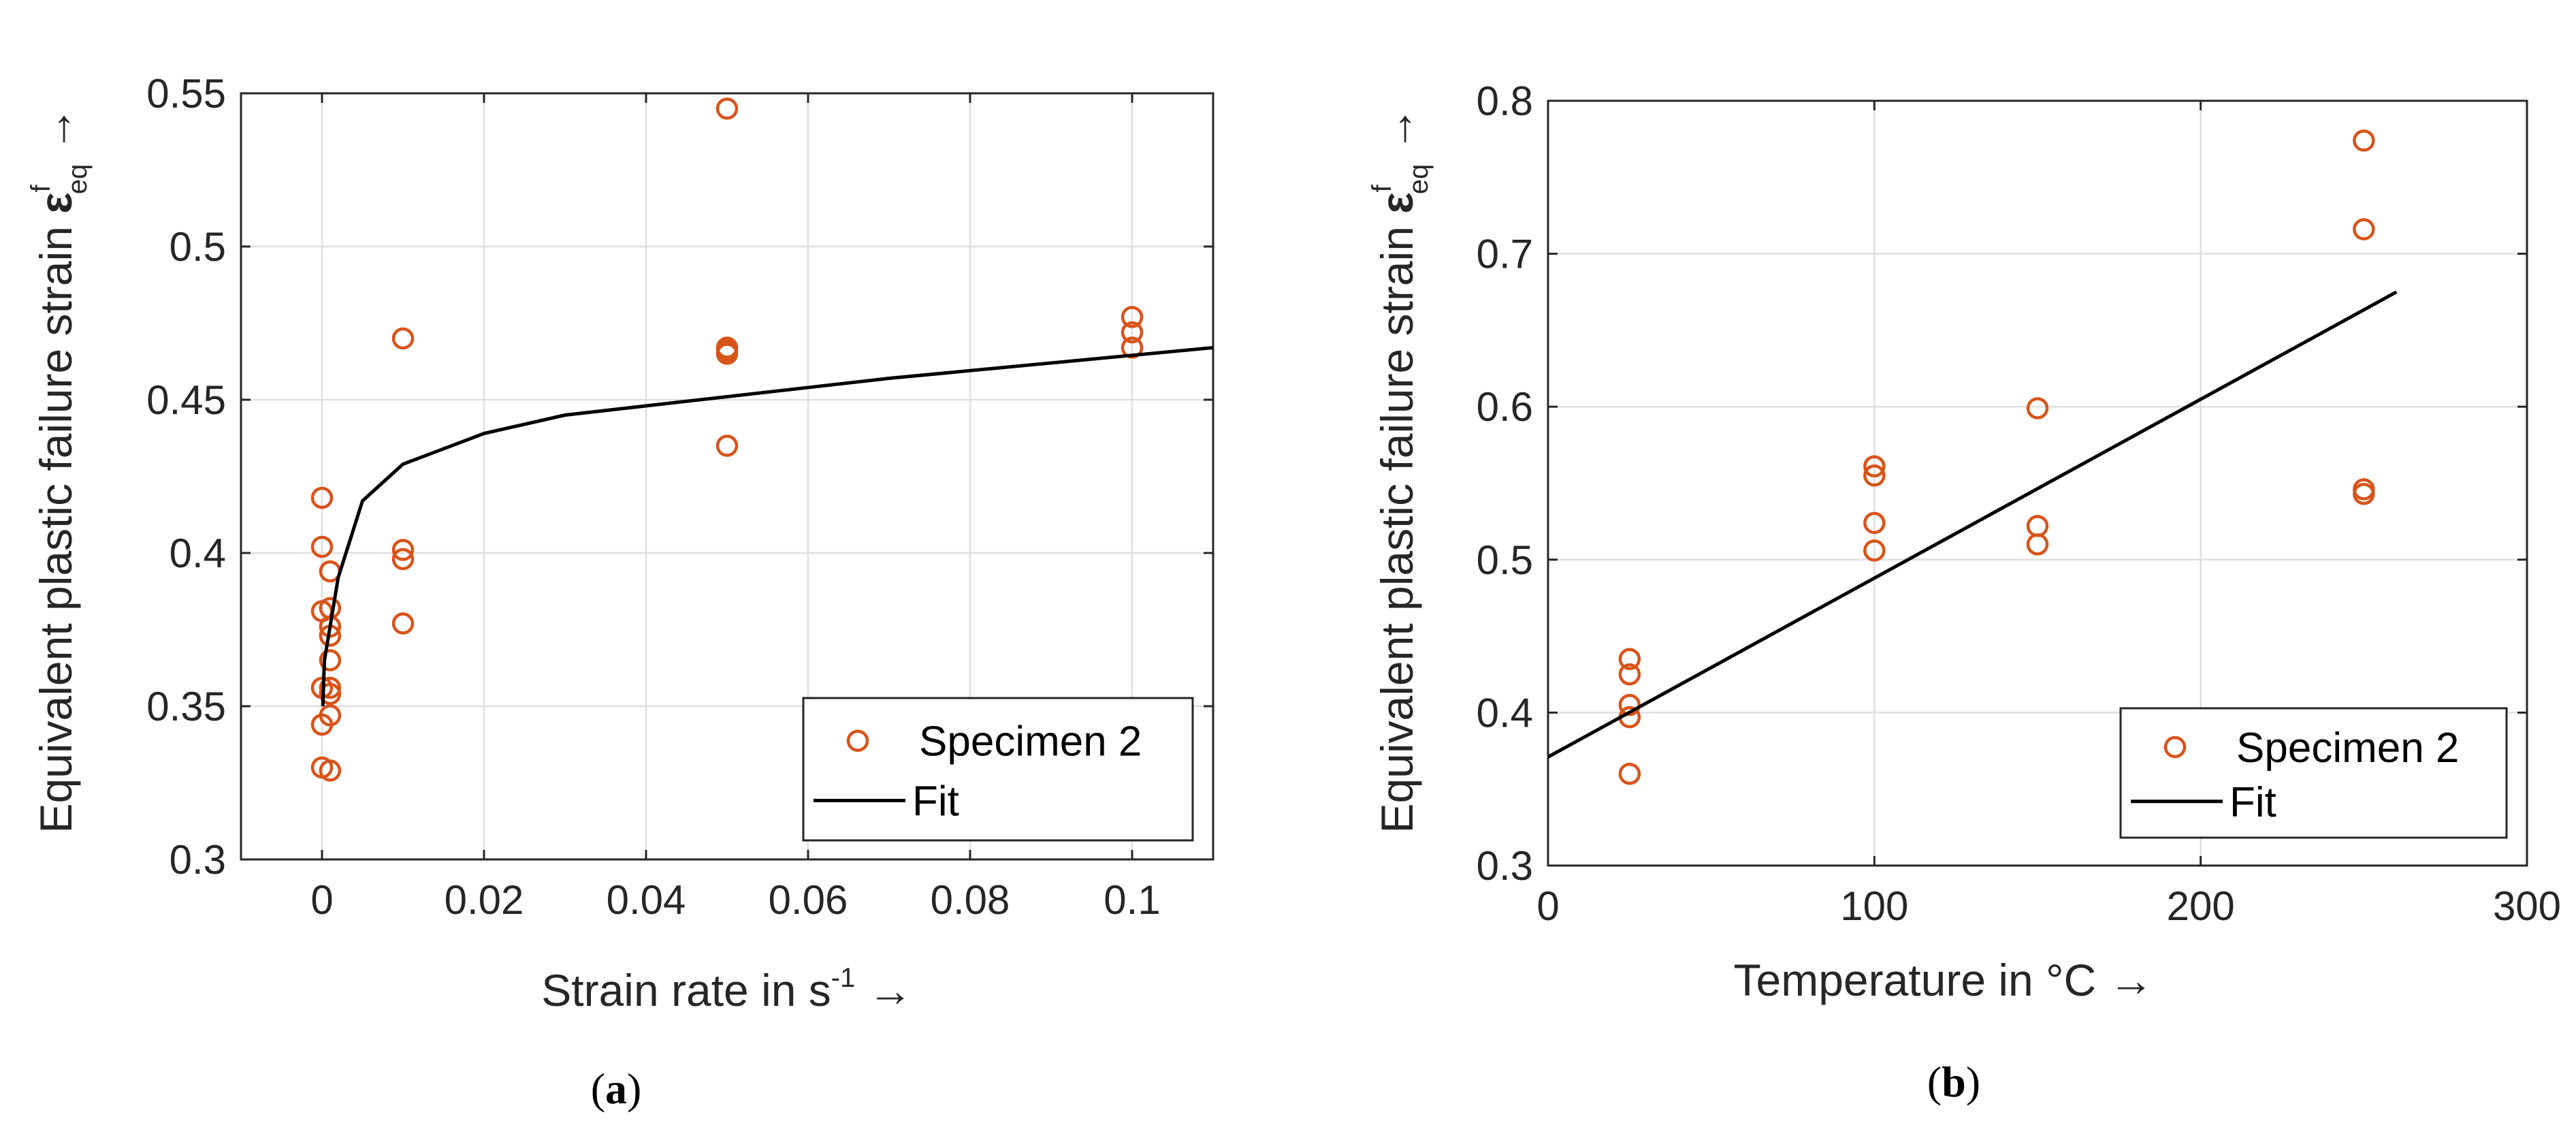  Describe the element at coordinates (2527, 906) in the screenshot. I see `x-tick-label: 300` at that location.